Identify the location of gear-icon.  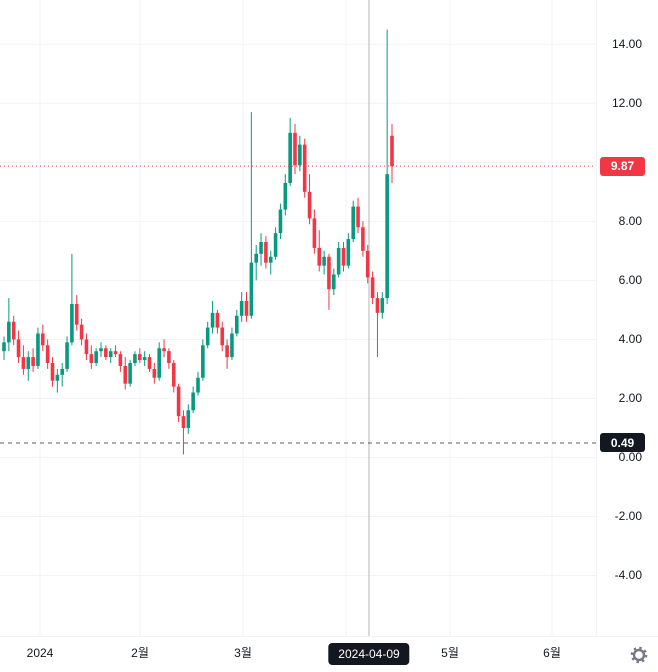
(639, 654).